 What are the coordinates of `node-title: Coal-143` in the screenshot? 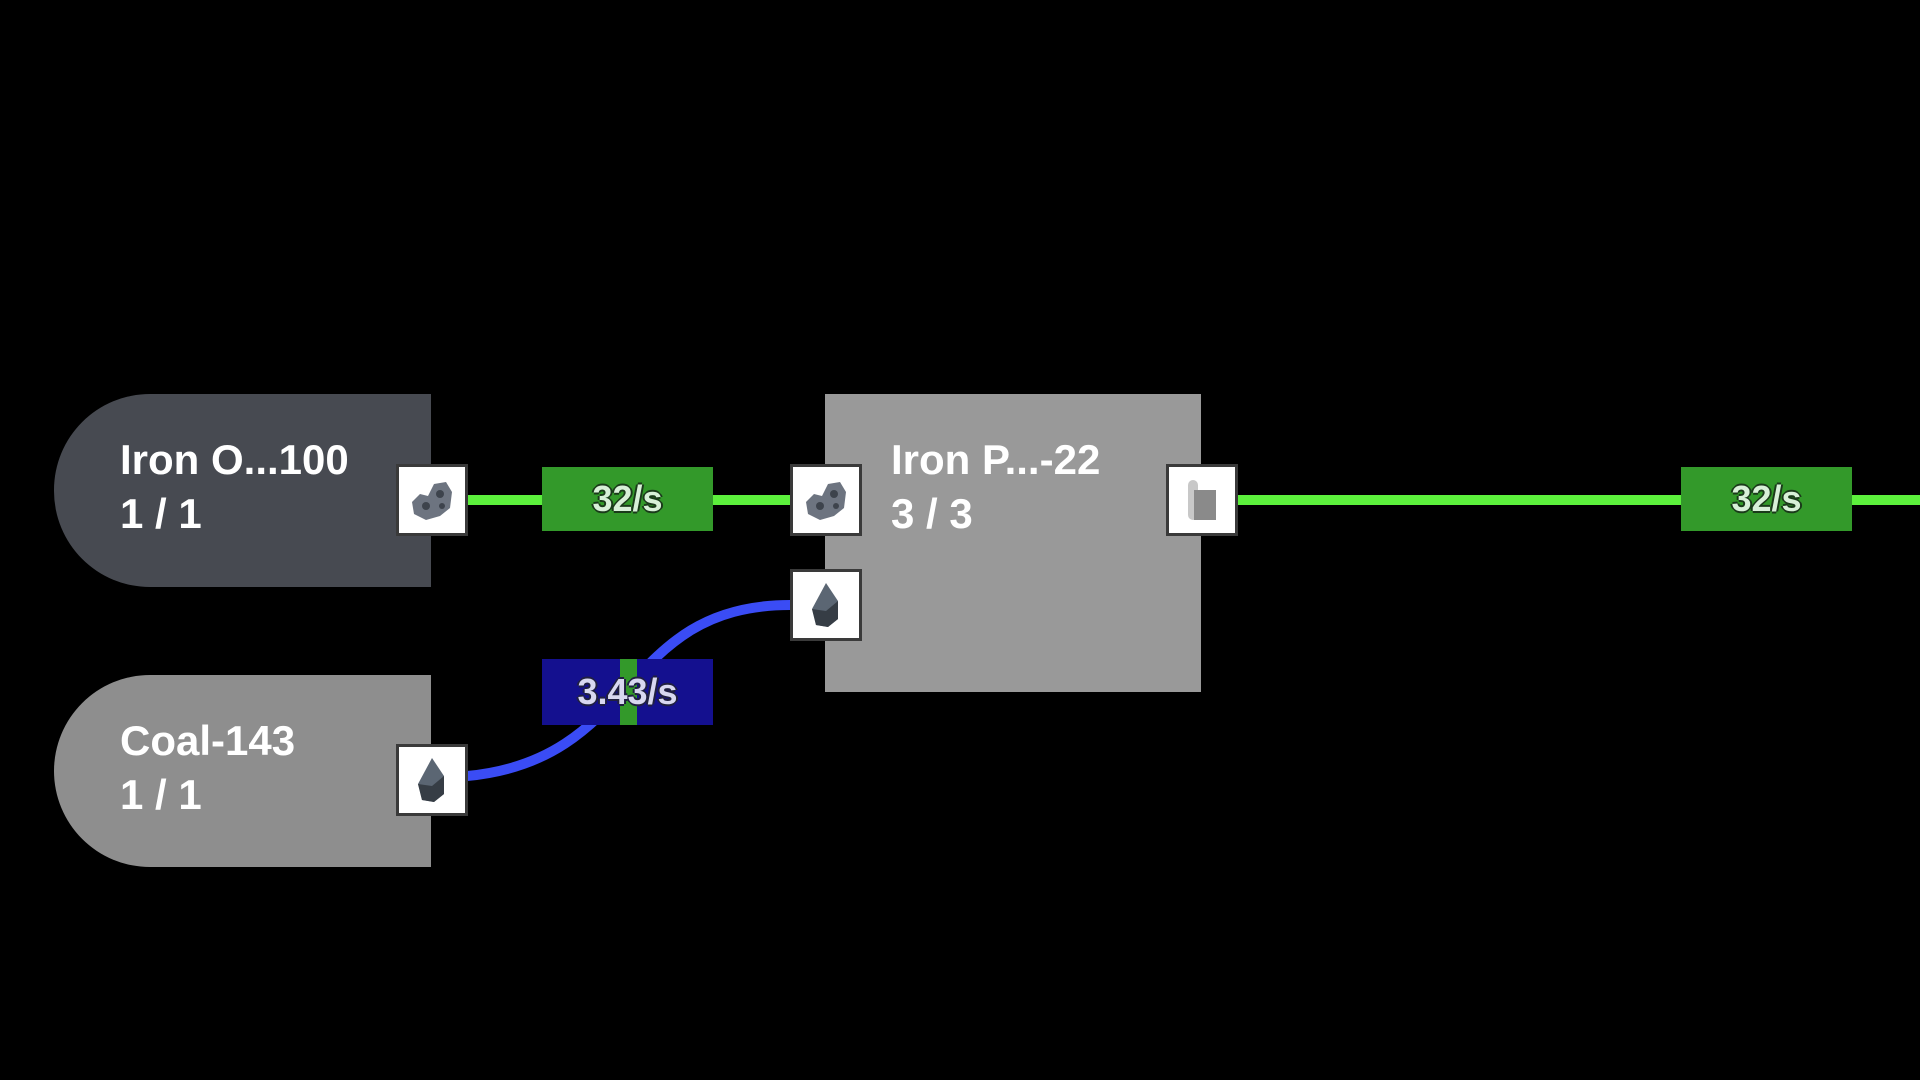 It's located at (208, 740).